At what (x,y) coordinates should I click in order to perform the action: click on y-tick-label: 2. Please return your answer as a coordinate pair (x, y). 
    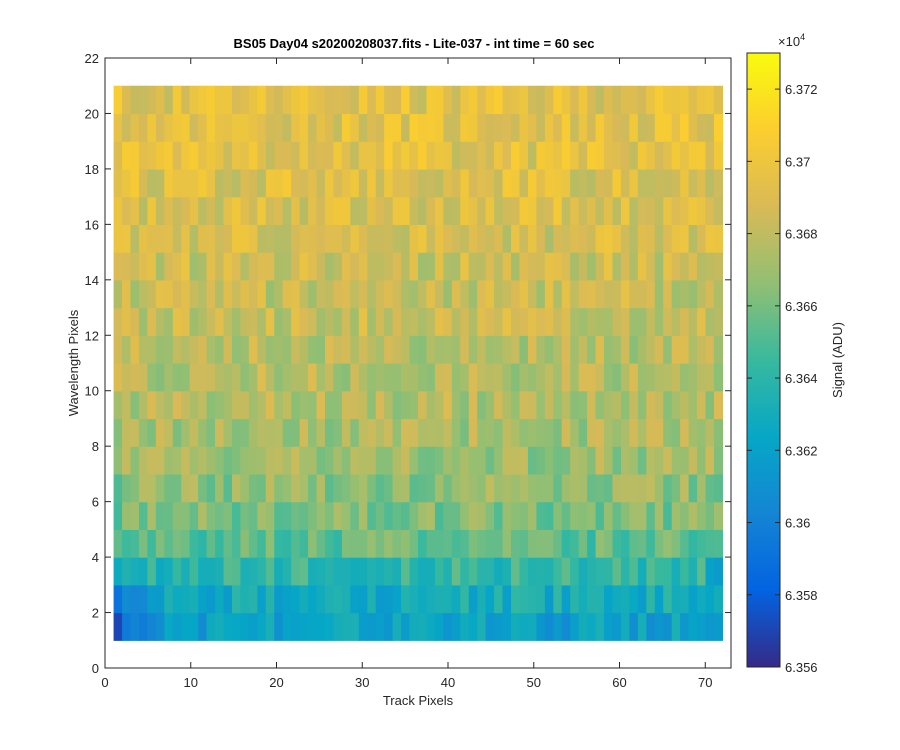
    Looking at the image, I should click on (95, 613).